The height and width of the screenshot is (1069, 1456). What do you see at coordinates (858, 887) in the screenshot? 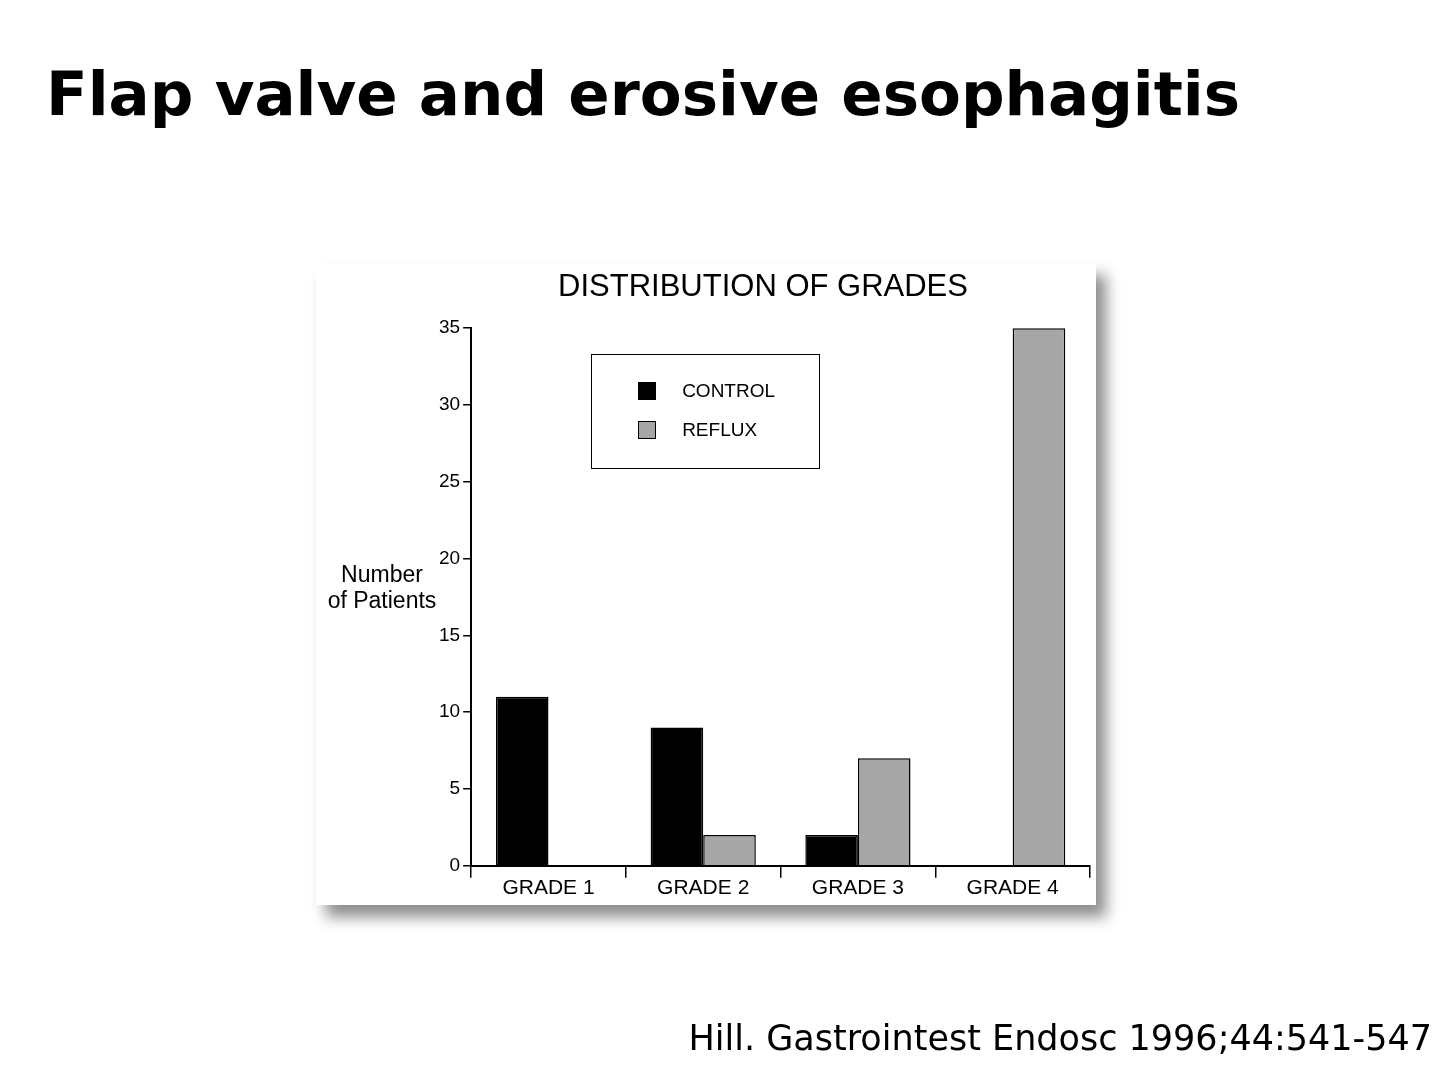
I see `x-tick-label: GRADE 3` at bounding box center [858, 887].